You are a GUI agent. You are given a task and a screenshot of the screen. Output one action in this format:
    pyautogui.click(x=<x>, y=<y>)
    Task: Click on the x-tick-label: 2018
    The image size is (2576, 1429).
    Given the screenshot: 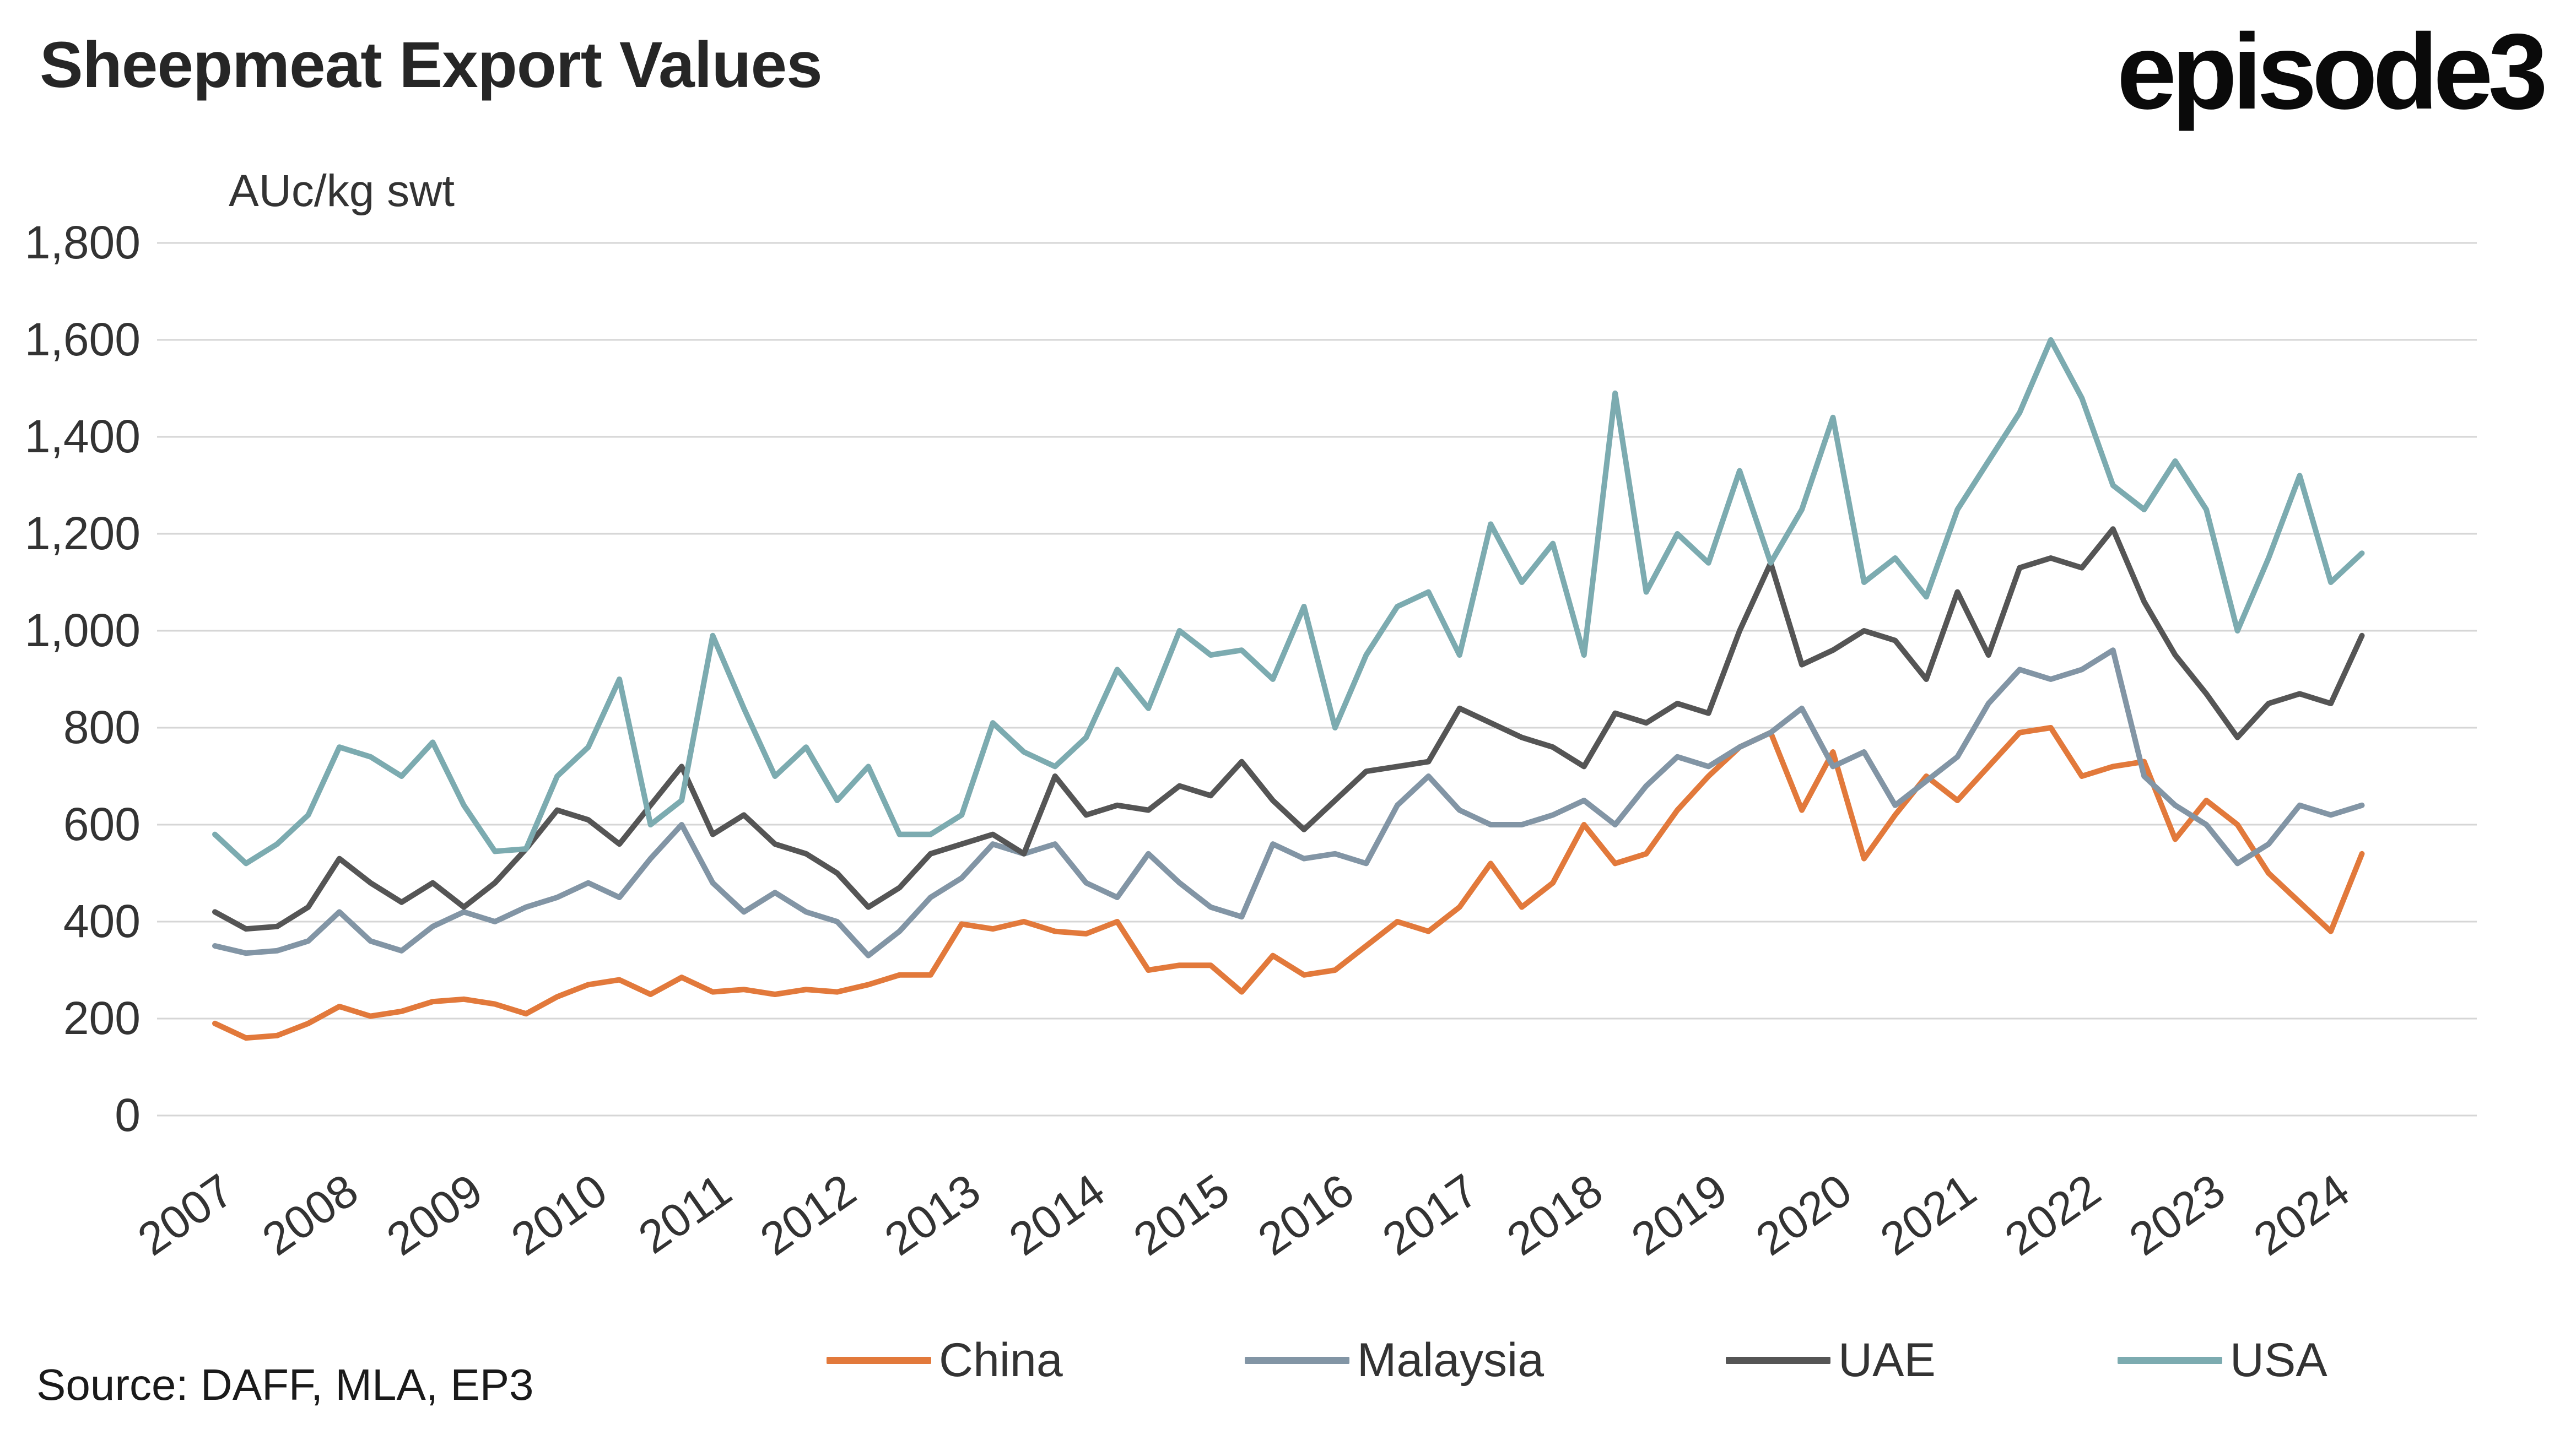 What is the action you would take?
    pyautogui.click(x=1555, y=1214)
    